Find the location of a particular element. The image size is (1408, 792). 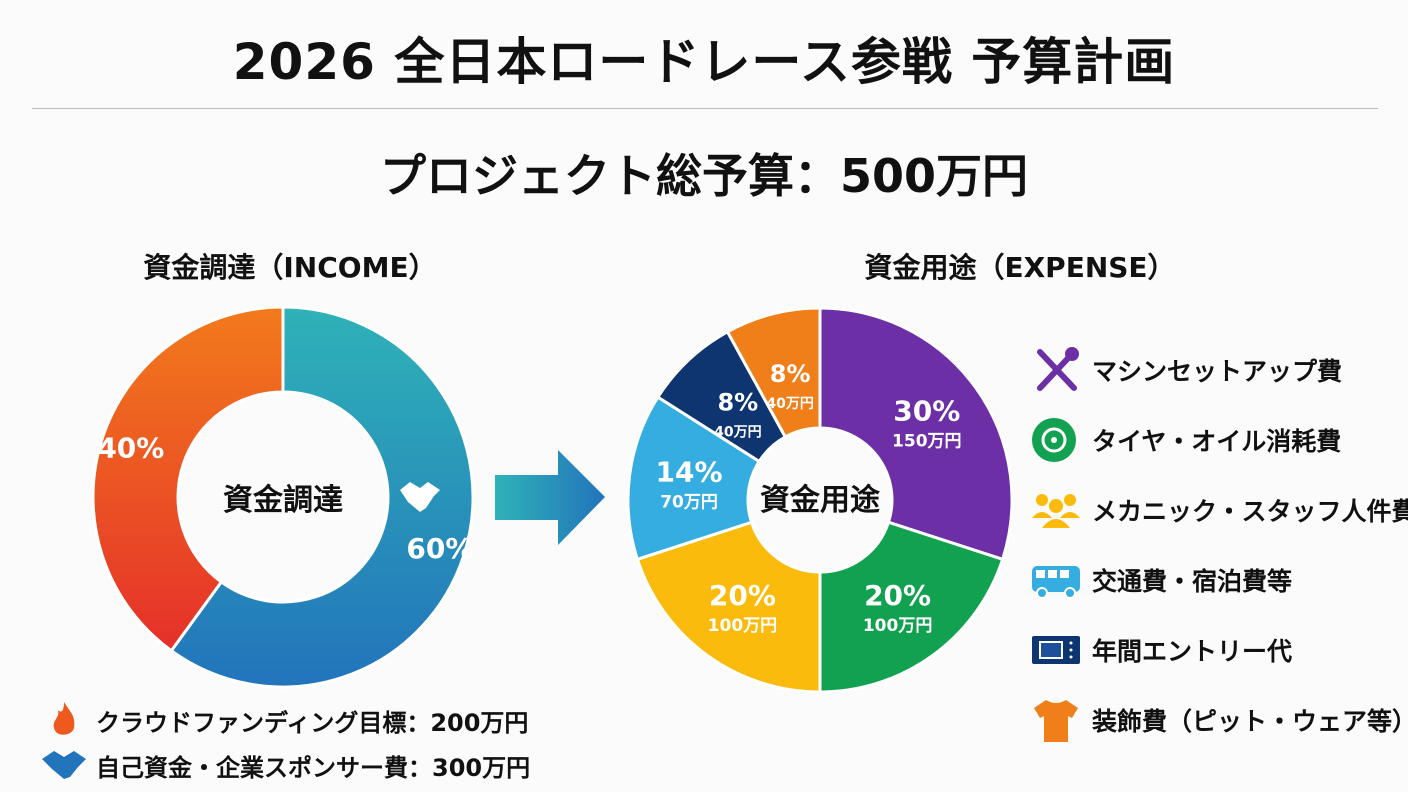

legend-label: 装飾費（ピット・ウェア等） is located at coordinates (1250, 721).